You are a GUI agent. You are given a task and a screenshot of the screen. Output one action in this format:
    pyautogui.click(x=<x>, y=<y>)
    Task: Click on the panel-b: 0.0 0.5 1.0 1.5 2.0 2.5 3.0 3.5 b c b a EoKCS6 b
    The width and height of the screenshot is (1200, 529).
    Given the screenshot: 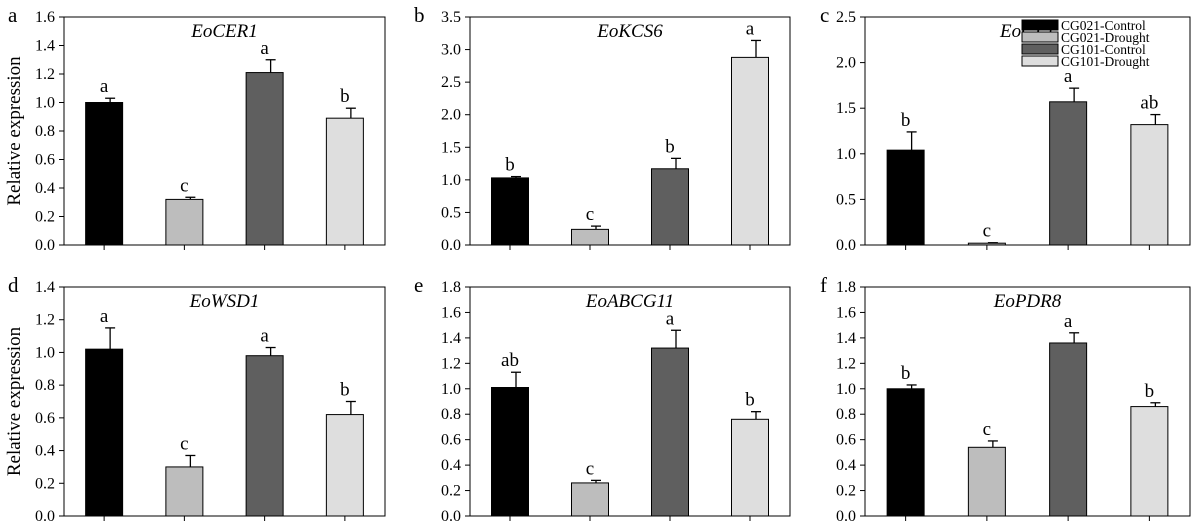 What is the action you would take?
    pyautogui.click(x=602, y=128)
    